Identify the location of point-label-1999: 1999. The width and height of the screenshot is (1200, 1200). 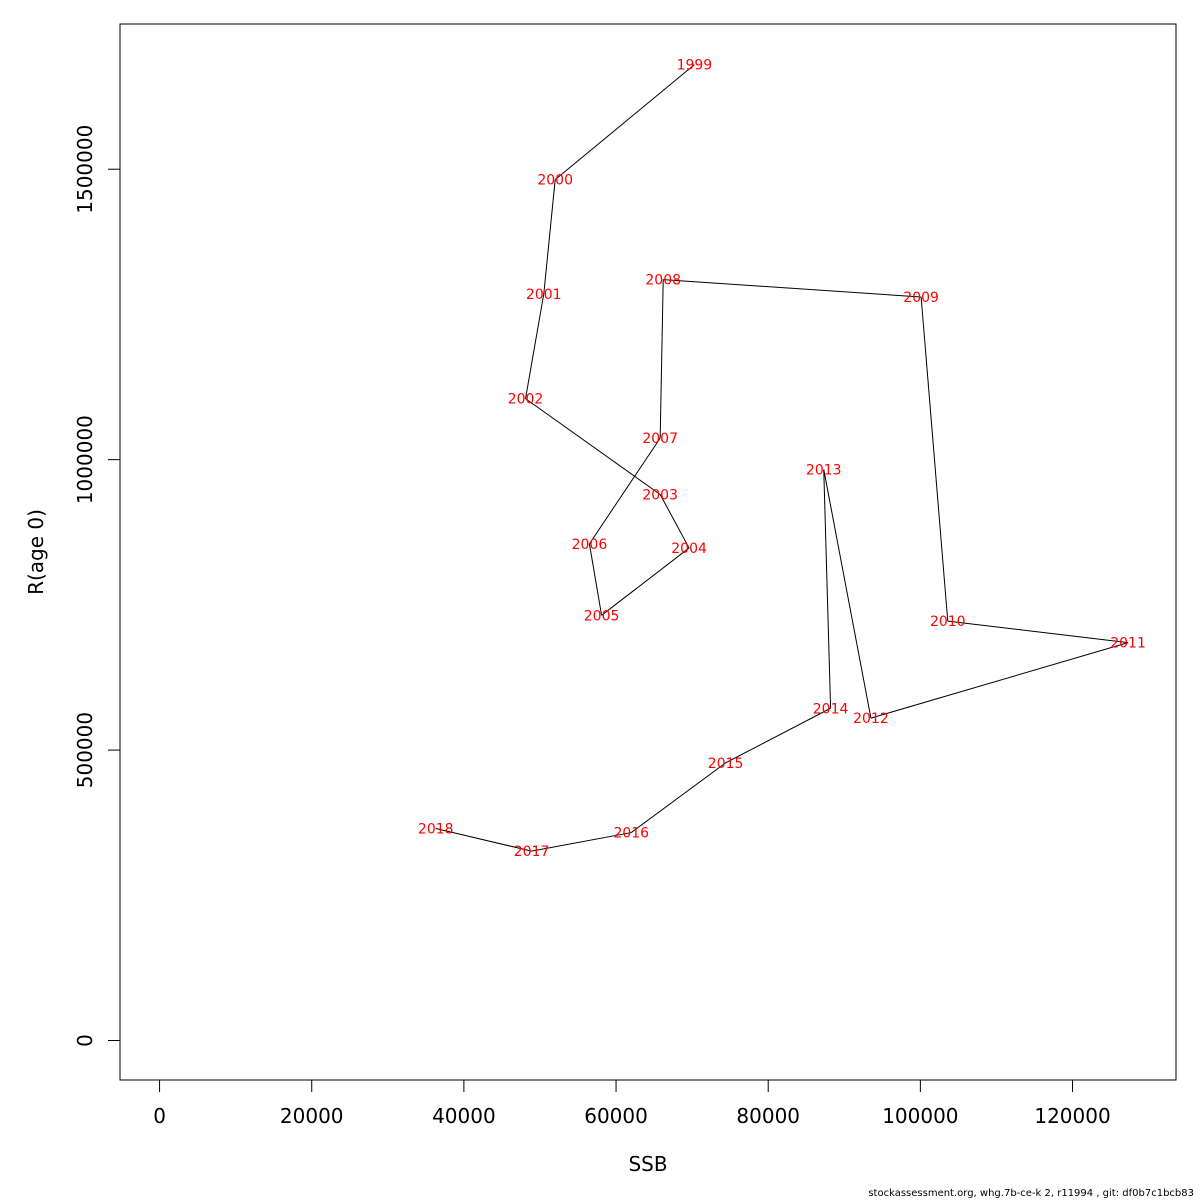
(695, 66).